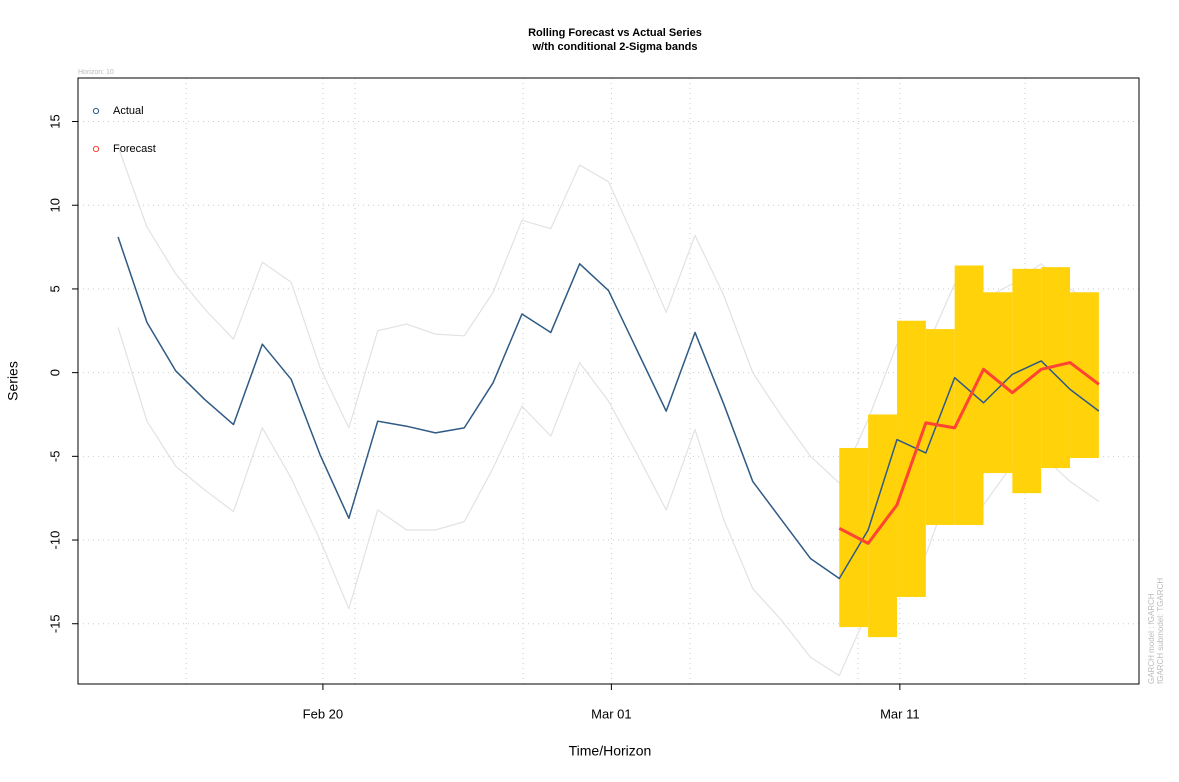  I want to click on chart-title: Rolling Forecast vs Actual Series, so click(615, 33).